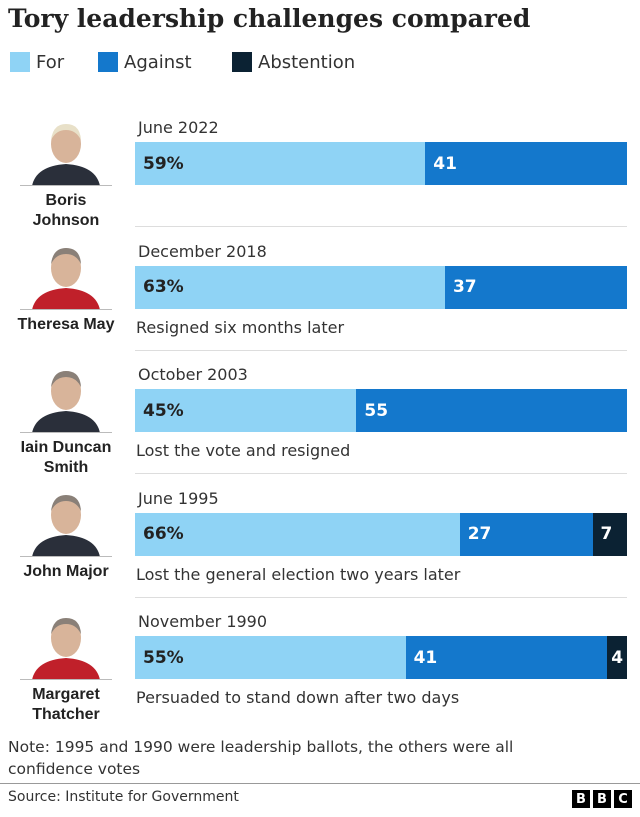  Describe the element at coordinates (535, 287) in the screenshot. I see `bar: 37` at that location.